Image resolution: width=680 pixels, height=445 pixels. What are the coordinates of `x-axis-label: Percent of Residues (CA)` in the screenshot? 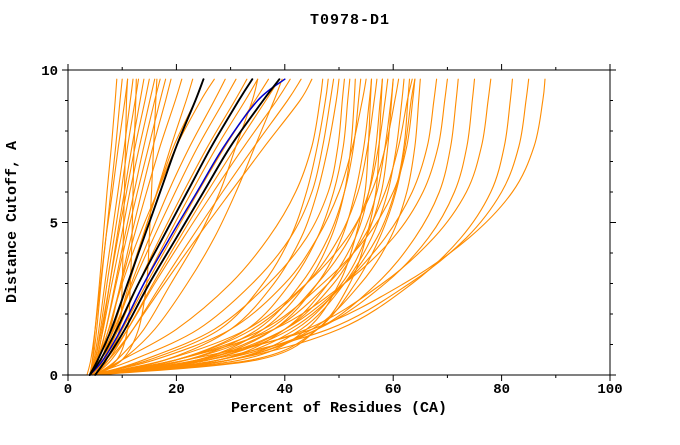 It's located at (339, 408).